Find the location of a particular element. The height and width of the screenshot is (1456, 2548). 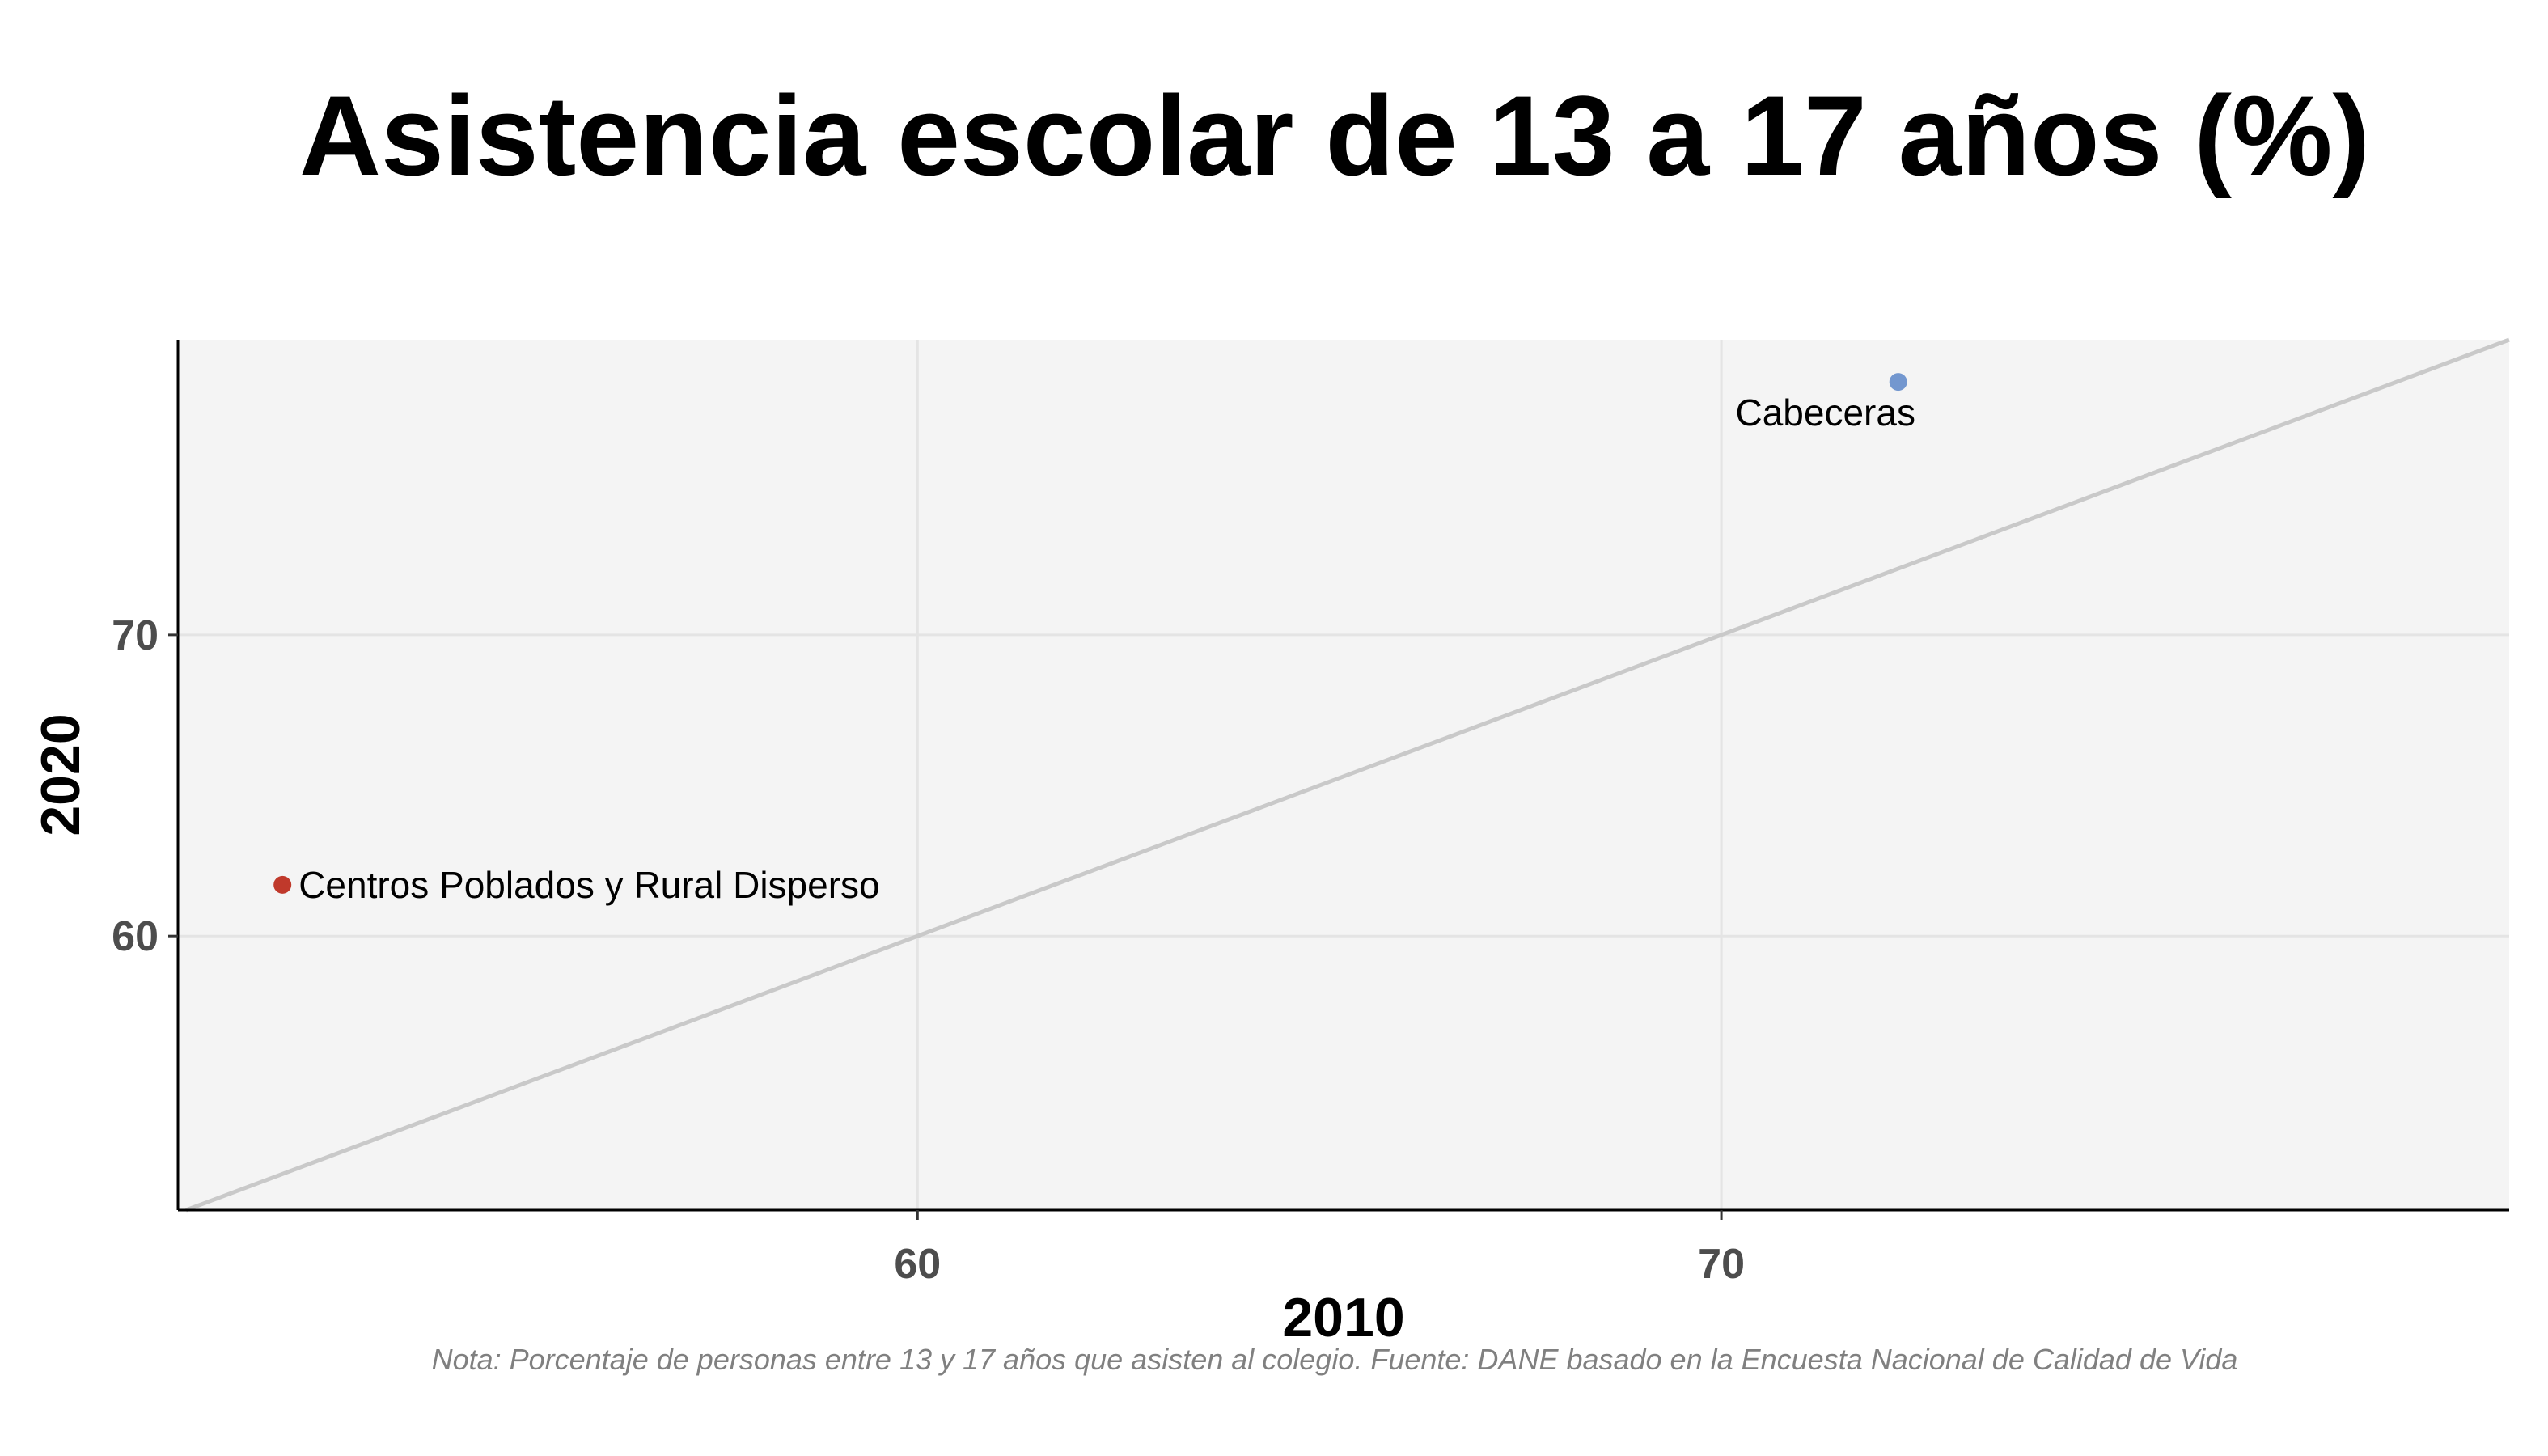

y-tick-label: 70 is located at coordinates (135, 635).